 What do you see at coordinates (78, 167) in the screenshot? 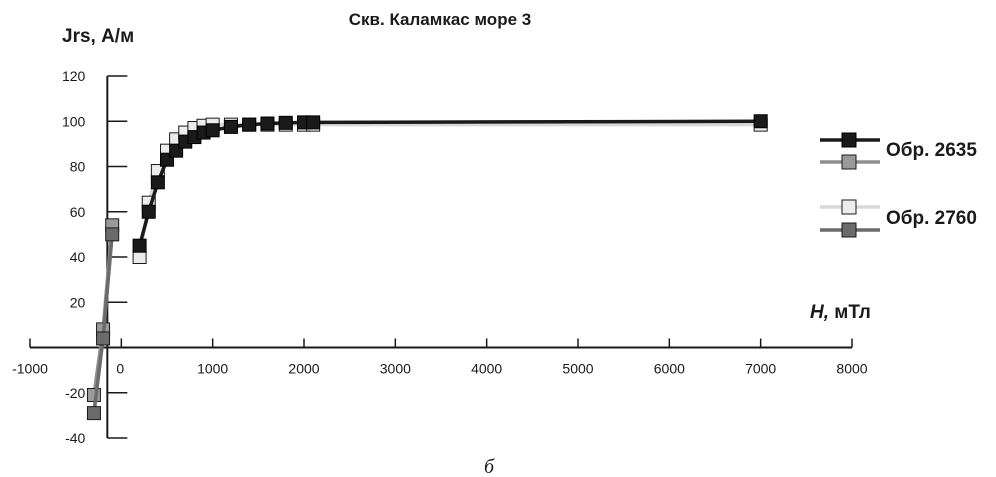
I see `y-tick-label: 80` at bounding box center [78, 167].